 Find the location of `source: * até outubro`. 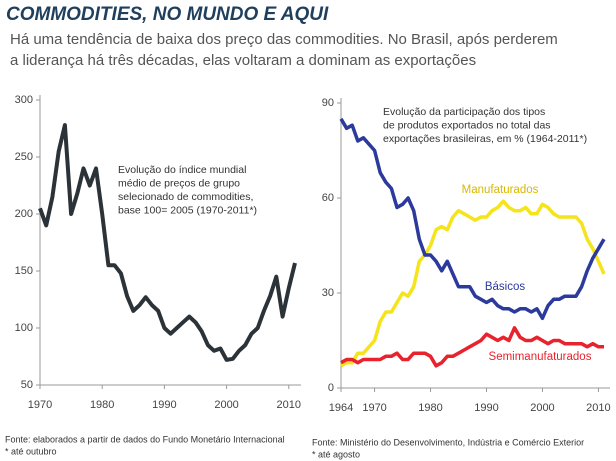

source: * até outubro is located at coordinates (31, 451).